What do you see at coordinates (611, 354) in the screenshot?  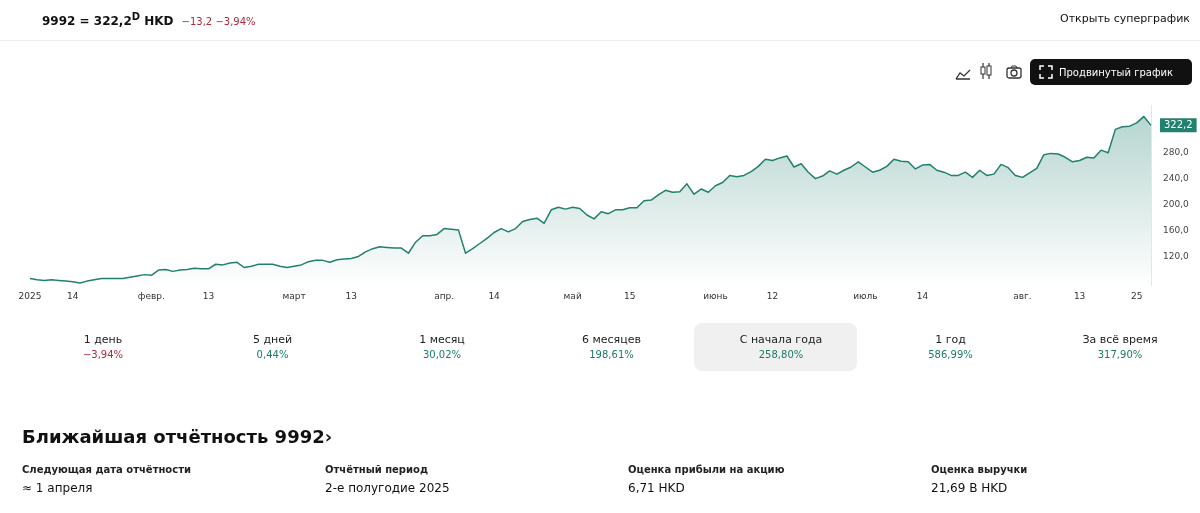 I see `text: 198,61%` at bounding box center [611, 354].